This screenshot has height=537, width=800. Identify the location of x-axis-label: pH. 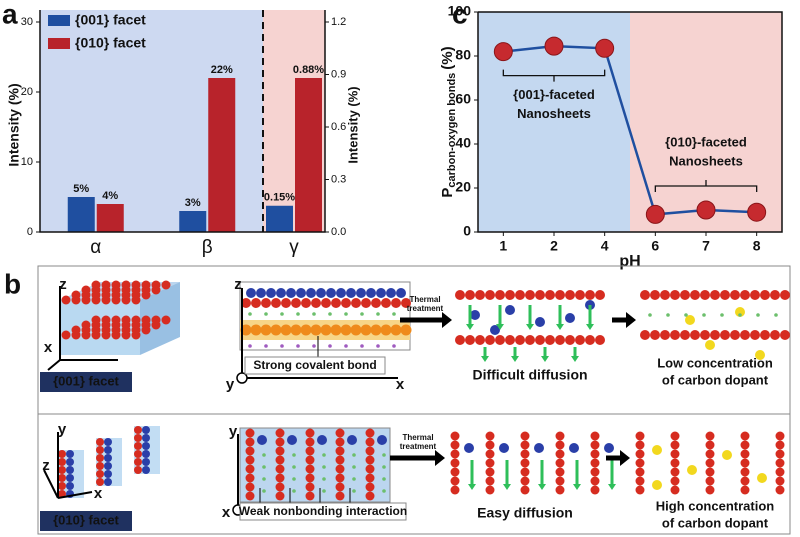
(629, 261).